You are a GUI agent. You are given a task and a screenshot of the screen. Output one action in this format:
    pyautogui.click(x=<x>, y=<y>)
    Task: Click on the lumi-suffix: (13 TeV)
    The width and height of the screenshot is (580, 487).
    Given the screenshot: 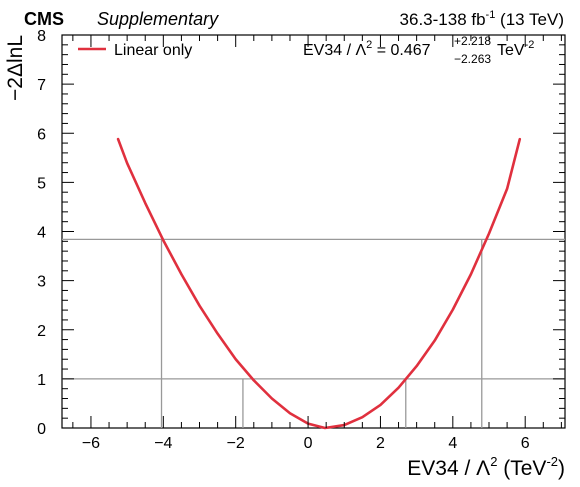 What is the action you would take?
    pyautogui.click(x=529, y=19)
    